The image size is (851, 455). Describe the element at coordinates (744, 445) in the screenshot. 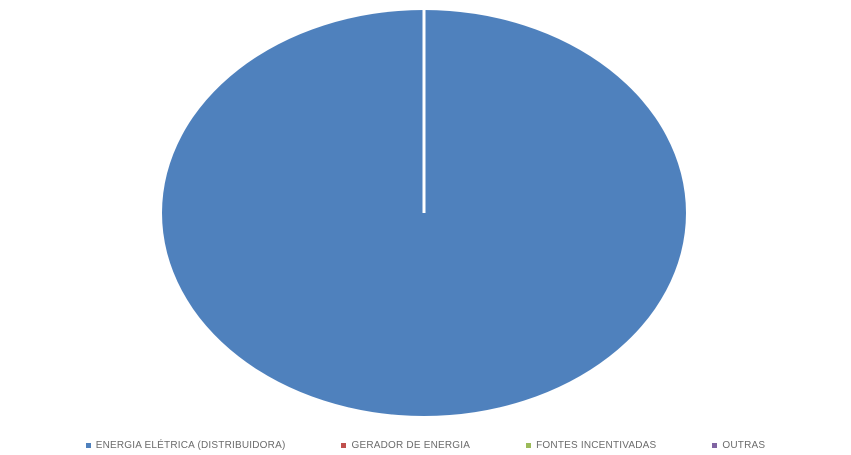

I see `legend-label: OUTRAS` at that location.